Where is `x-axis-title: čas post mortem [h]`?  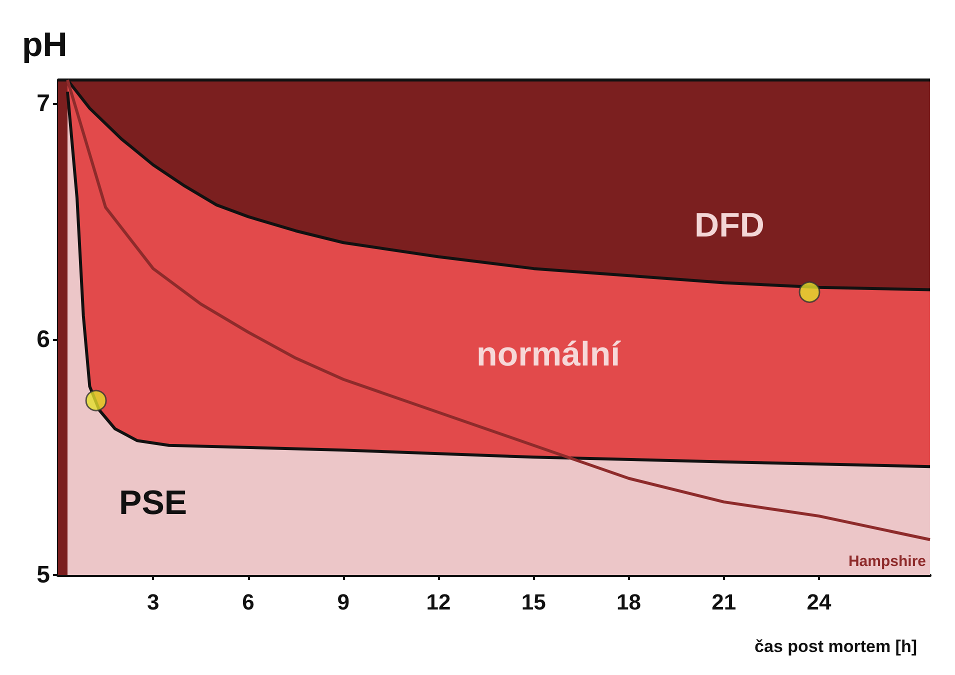 x-axis-title: čas post mortem [h] is located at coordinates (836, 646).